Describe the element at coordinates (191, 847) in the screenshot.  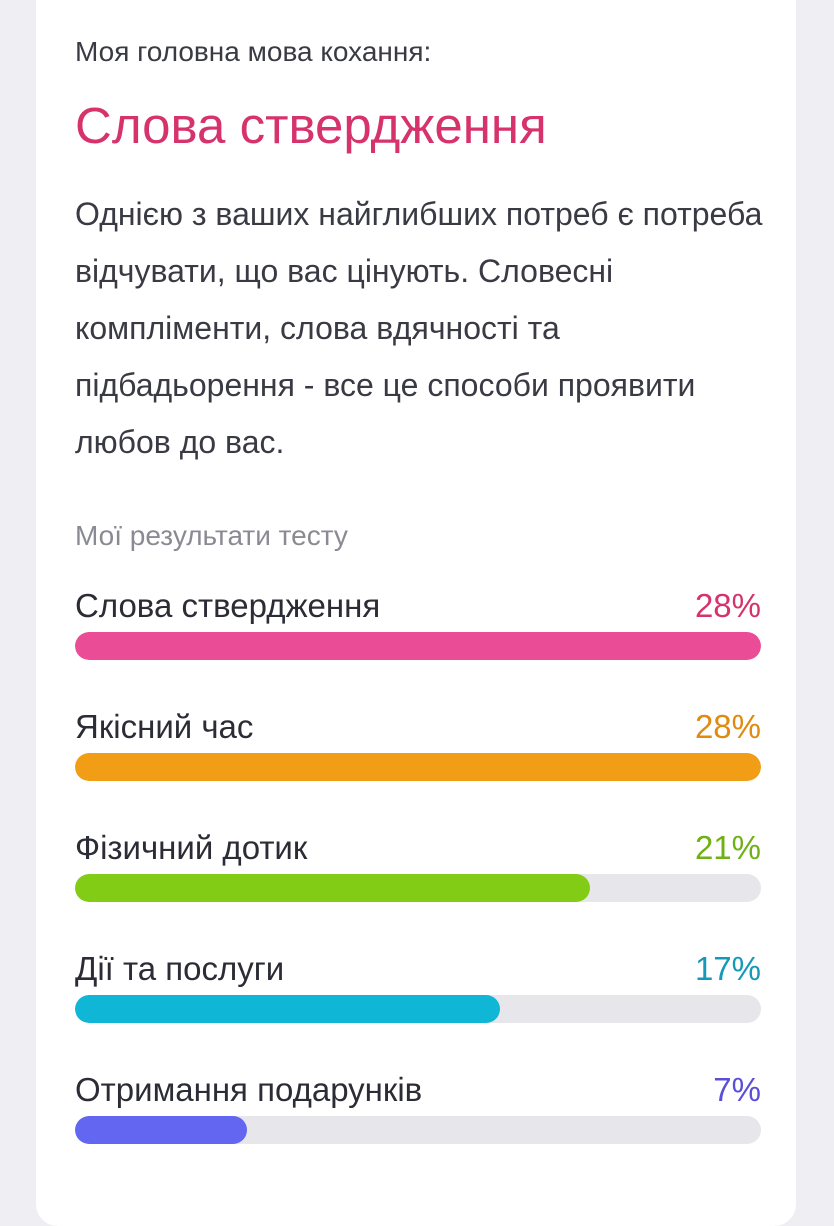
I see `result-label: Фізичний дотик` at that location.